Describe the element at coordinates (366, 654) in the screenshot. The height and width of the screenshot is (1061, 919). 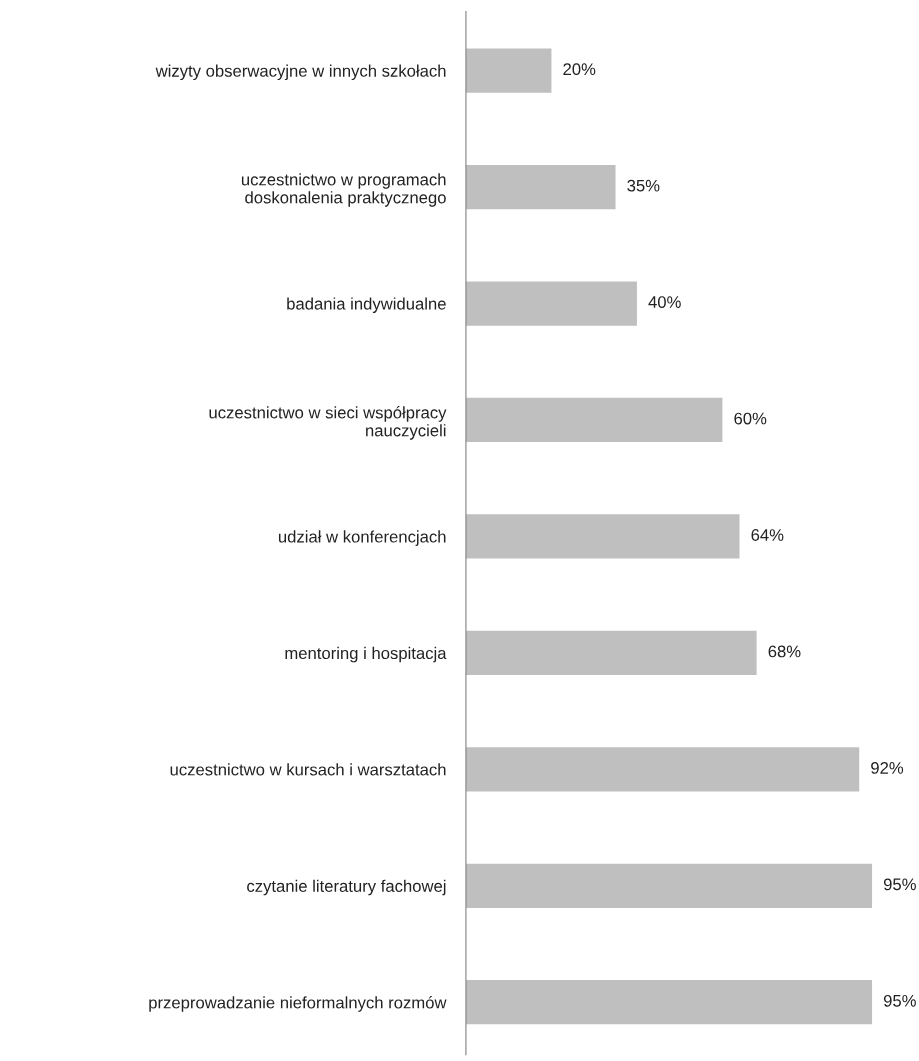
I see `y-tick-label: mentoring i hospitacja` at that location.